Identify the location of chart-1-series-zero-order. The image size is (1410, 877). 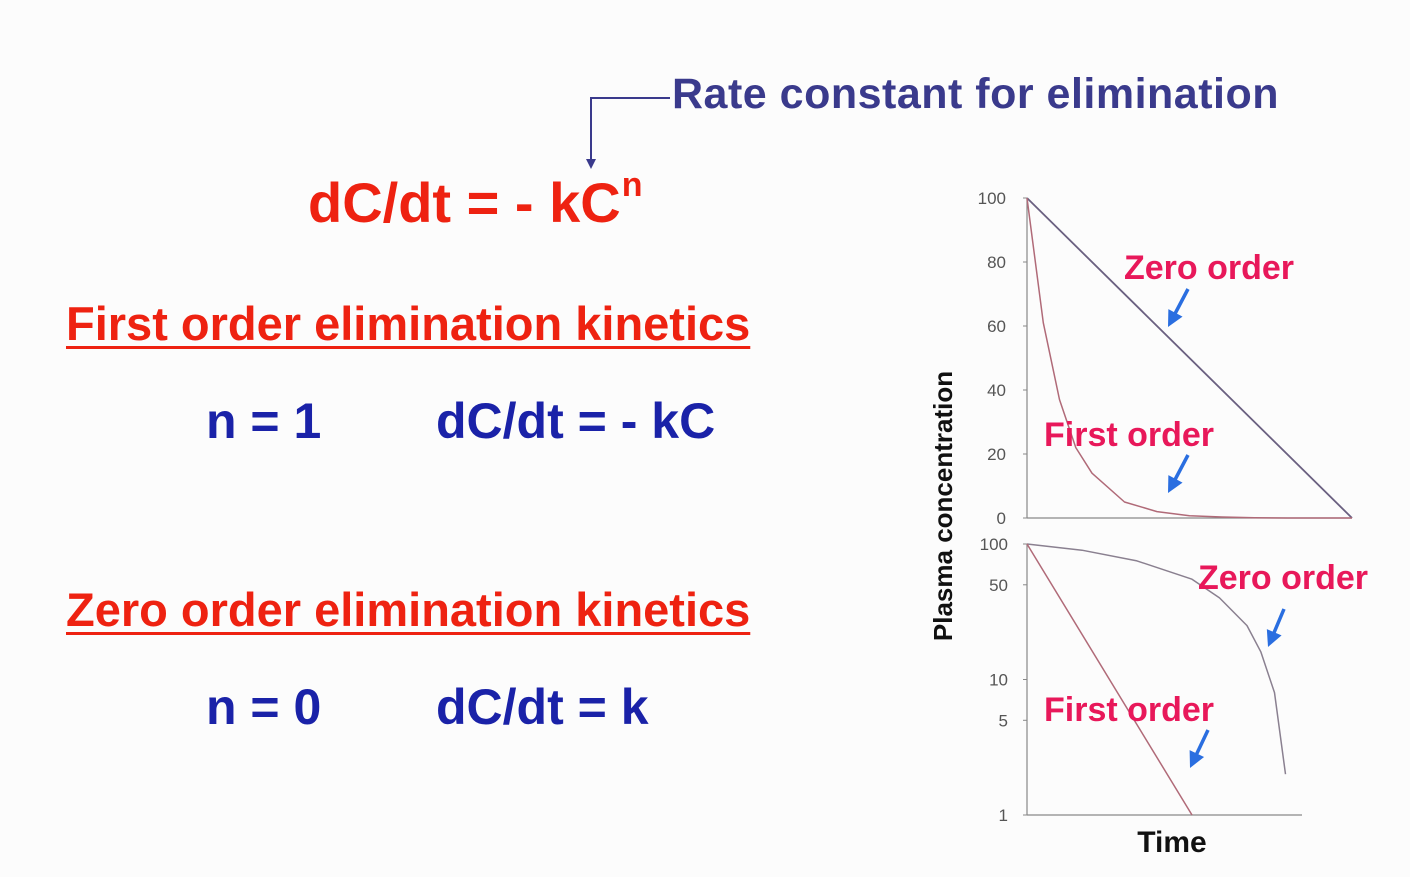
(1156, 659).